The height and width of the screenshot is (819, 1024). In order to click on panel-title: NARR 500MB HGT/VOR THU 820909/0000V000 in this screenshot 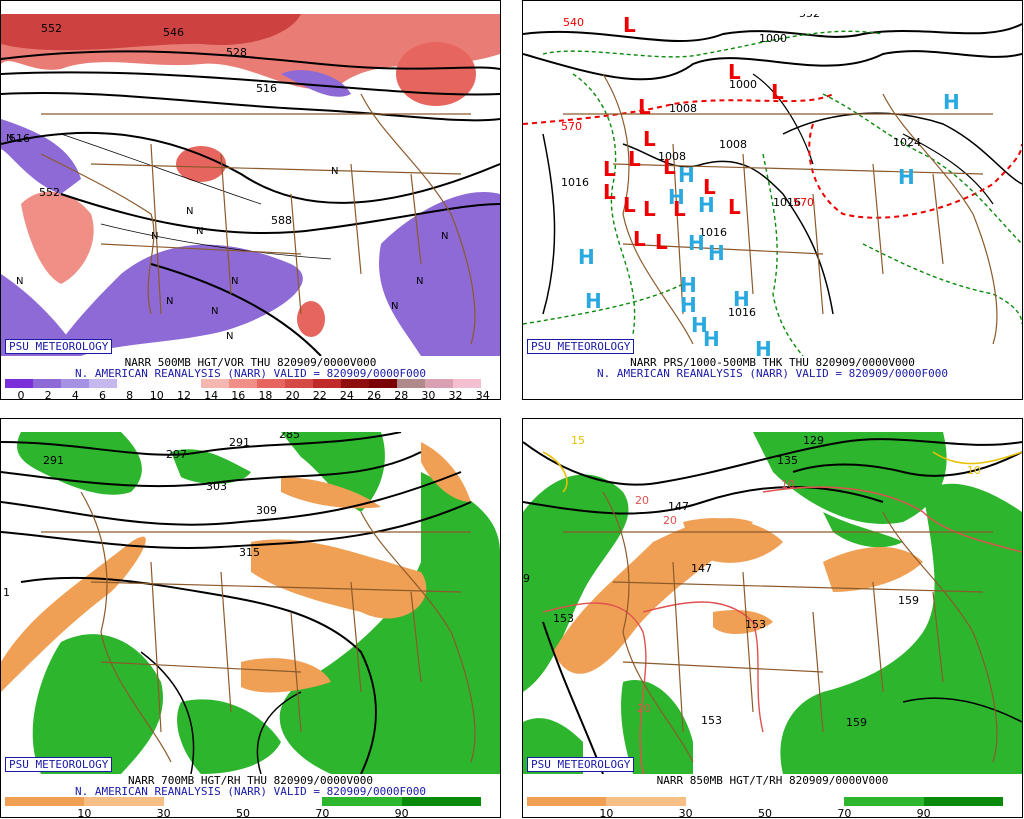, I will do `click(250, 362)`.